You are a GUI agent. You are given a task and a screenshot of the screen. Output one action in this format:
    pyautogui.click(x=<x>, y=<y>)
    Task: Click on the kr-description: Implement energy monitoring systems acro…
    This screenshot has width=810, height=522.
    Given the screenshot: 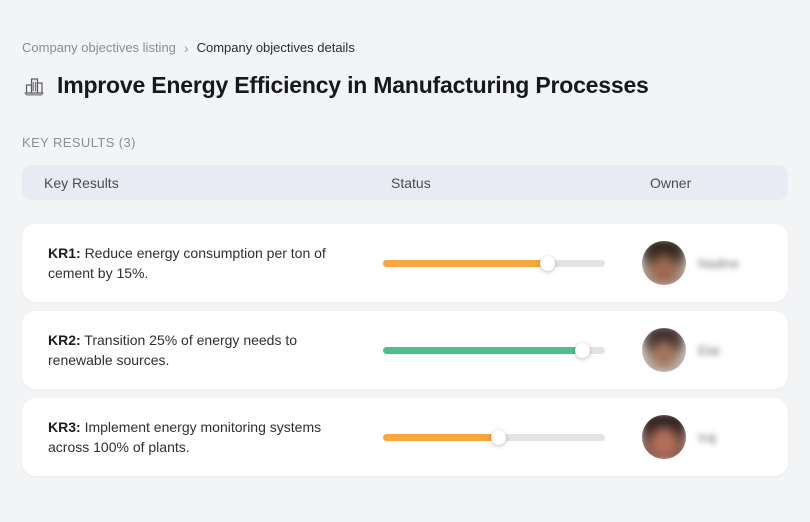 What is the action you would take?
    pyautogui.click(x=185, y=436)
    